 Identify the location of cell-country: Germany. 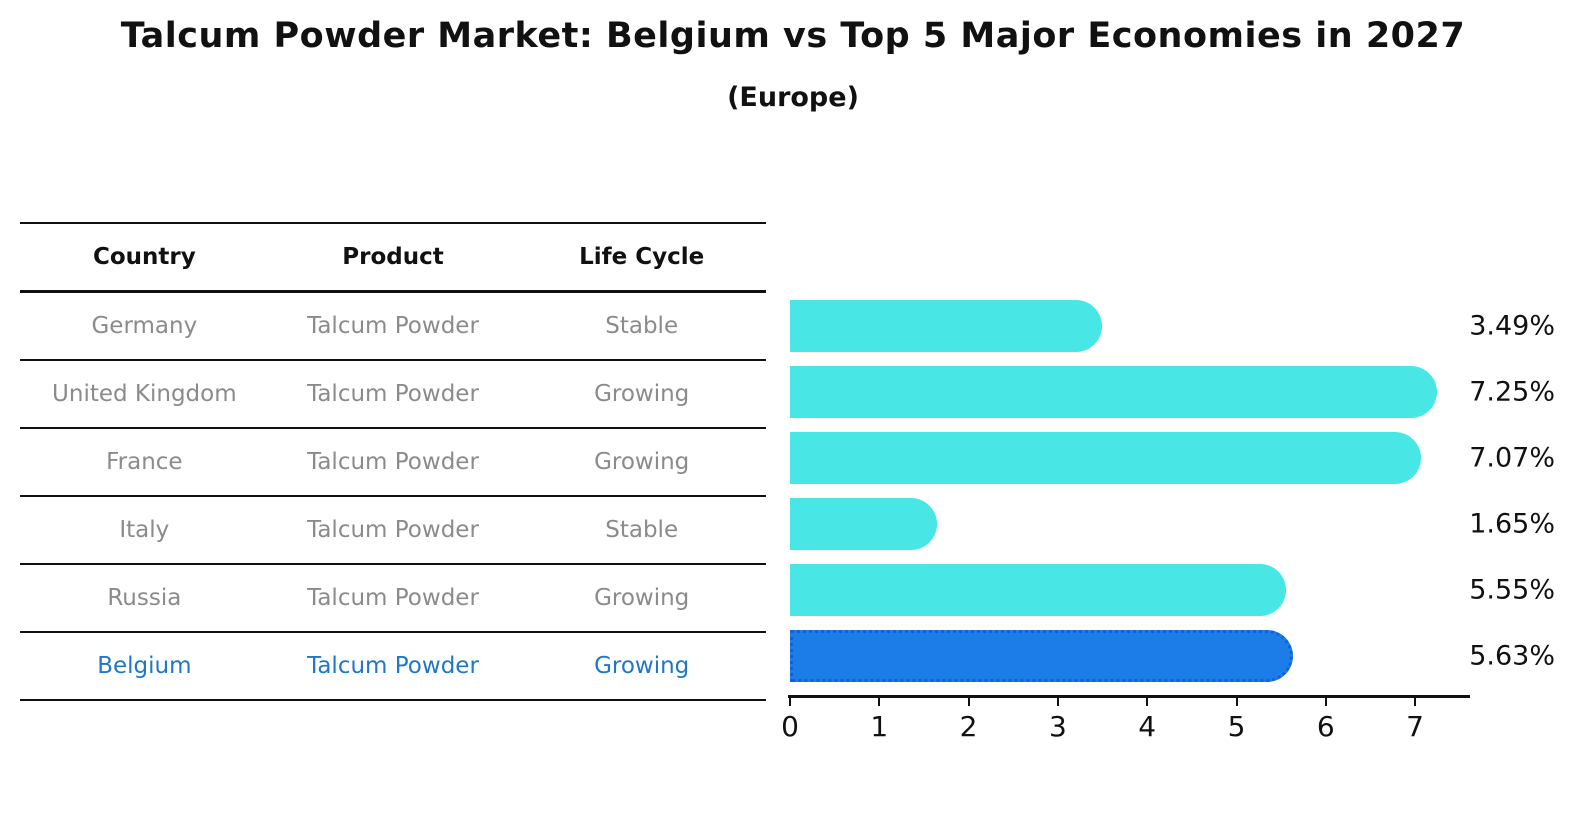
(144, 326).